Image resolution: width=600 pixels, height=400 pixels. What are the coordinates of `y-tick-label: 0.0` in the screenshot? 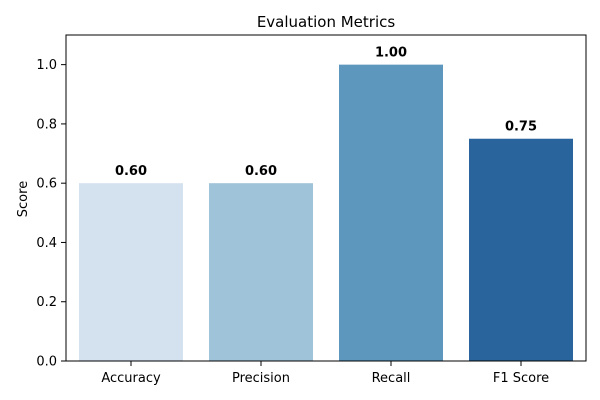 It's located at (46, 362).